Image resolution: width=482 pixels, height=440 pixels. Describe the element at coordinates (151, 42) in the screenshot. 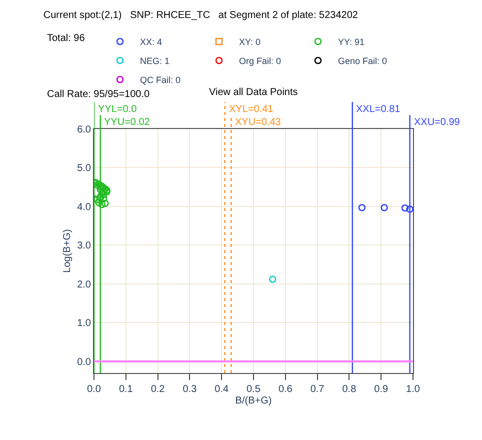

I see `legend-label: XX: 4` at that location.